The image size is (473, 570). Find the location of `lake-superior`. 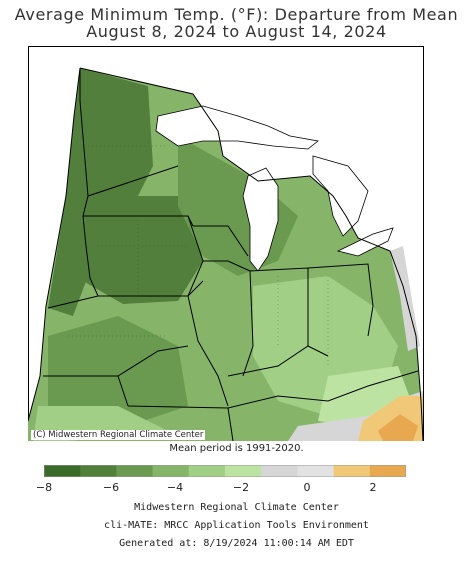

lake-superior is located at coordinates (237, 127).